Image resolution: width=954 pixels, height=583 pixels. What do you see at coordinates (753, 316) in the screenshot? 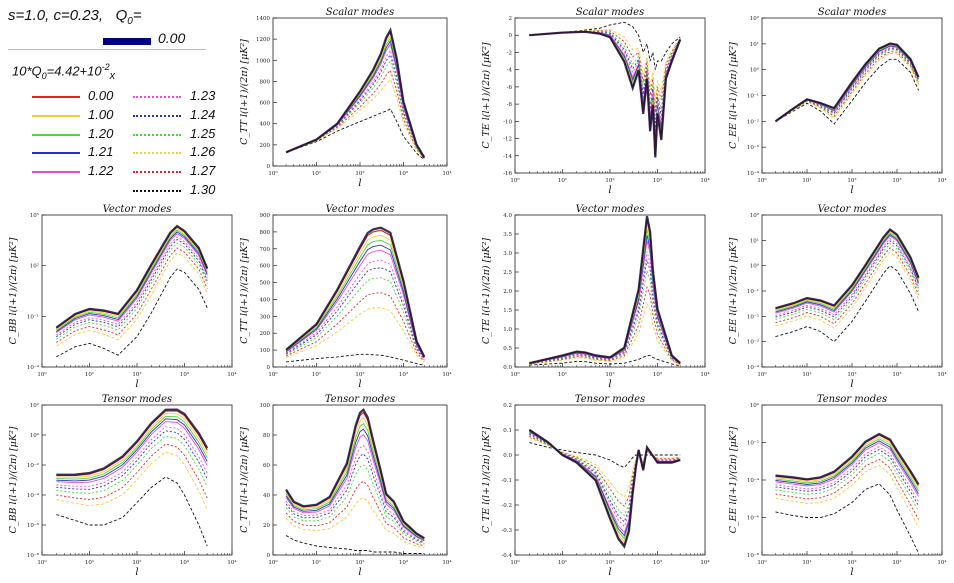
I see `y-tick-label: 10⁻²` at bounding box center [753, 316].